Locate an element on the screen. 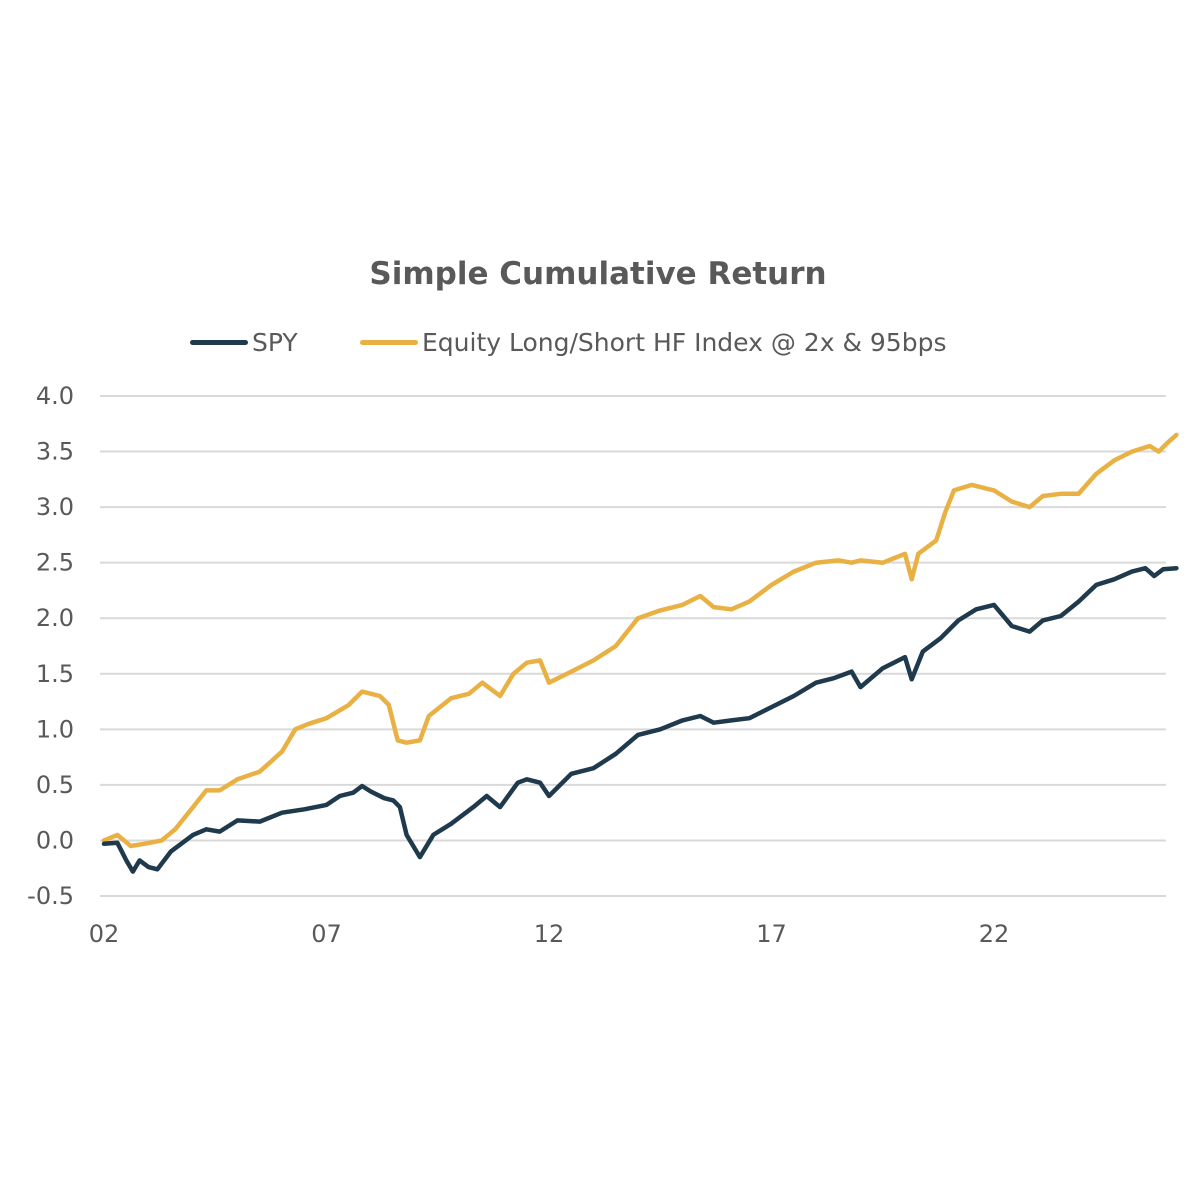  legend-label-spy: SPY is located at coordinates (275, 342).